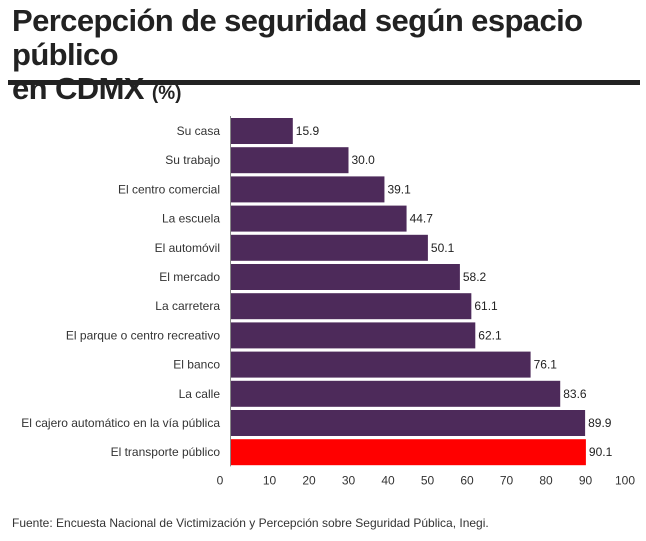  I want to click on value-label: 90.1, so click(601, 452).